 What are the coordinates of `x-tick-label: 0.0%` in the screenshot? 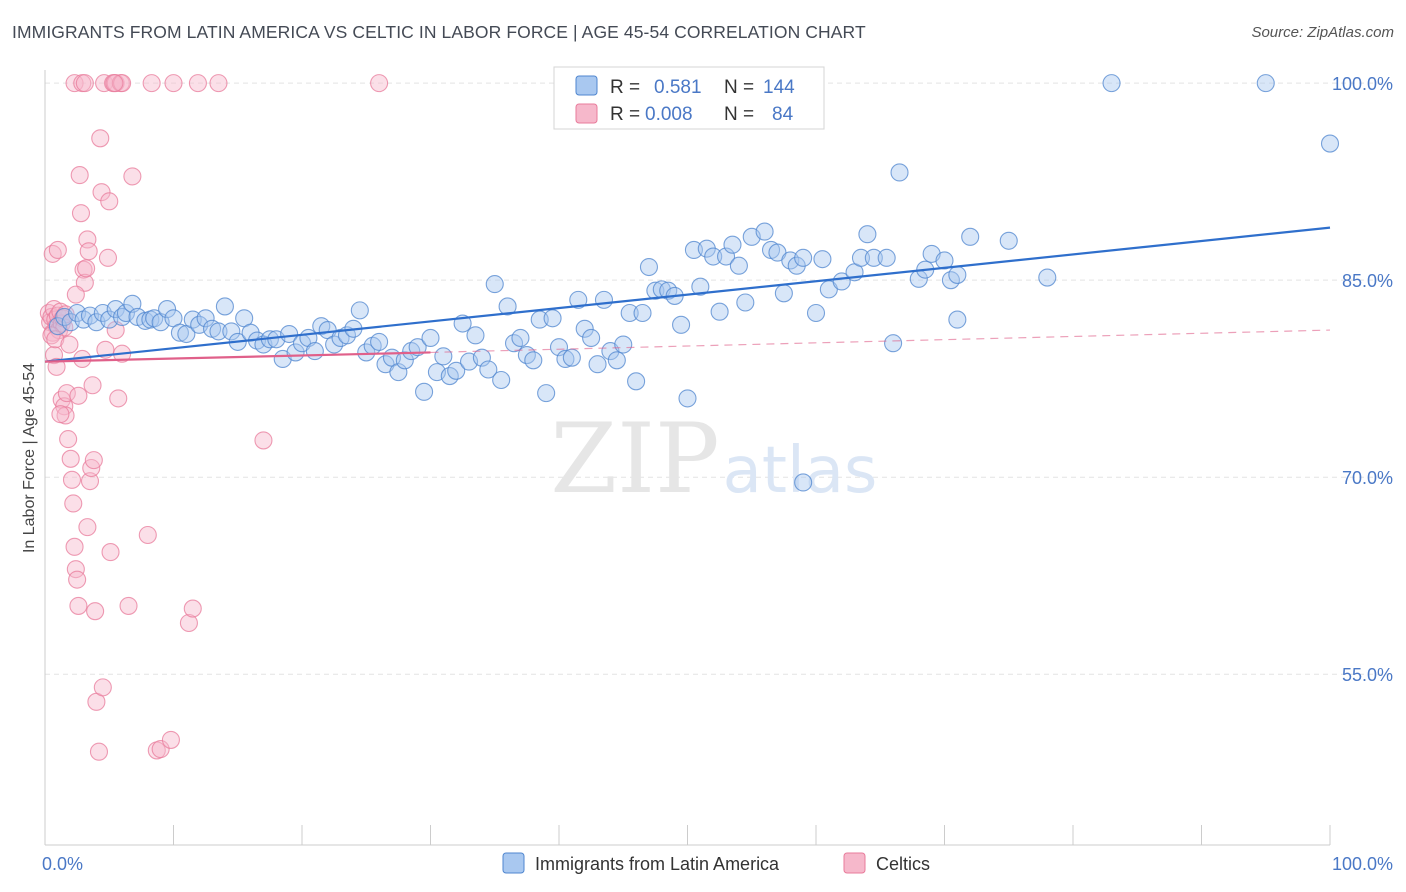 It's located at (62, 864).